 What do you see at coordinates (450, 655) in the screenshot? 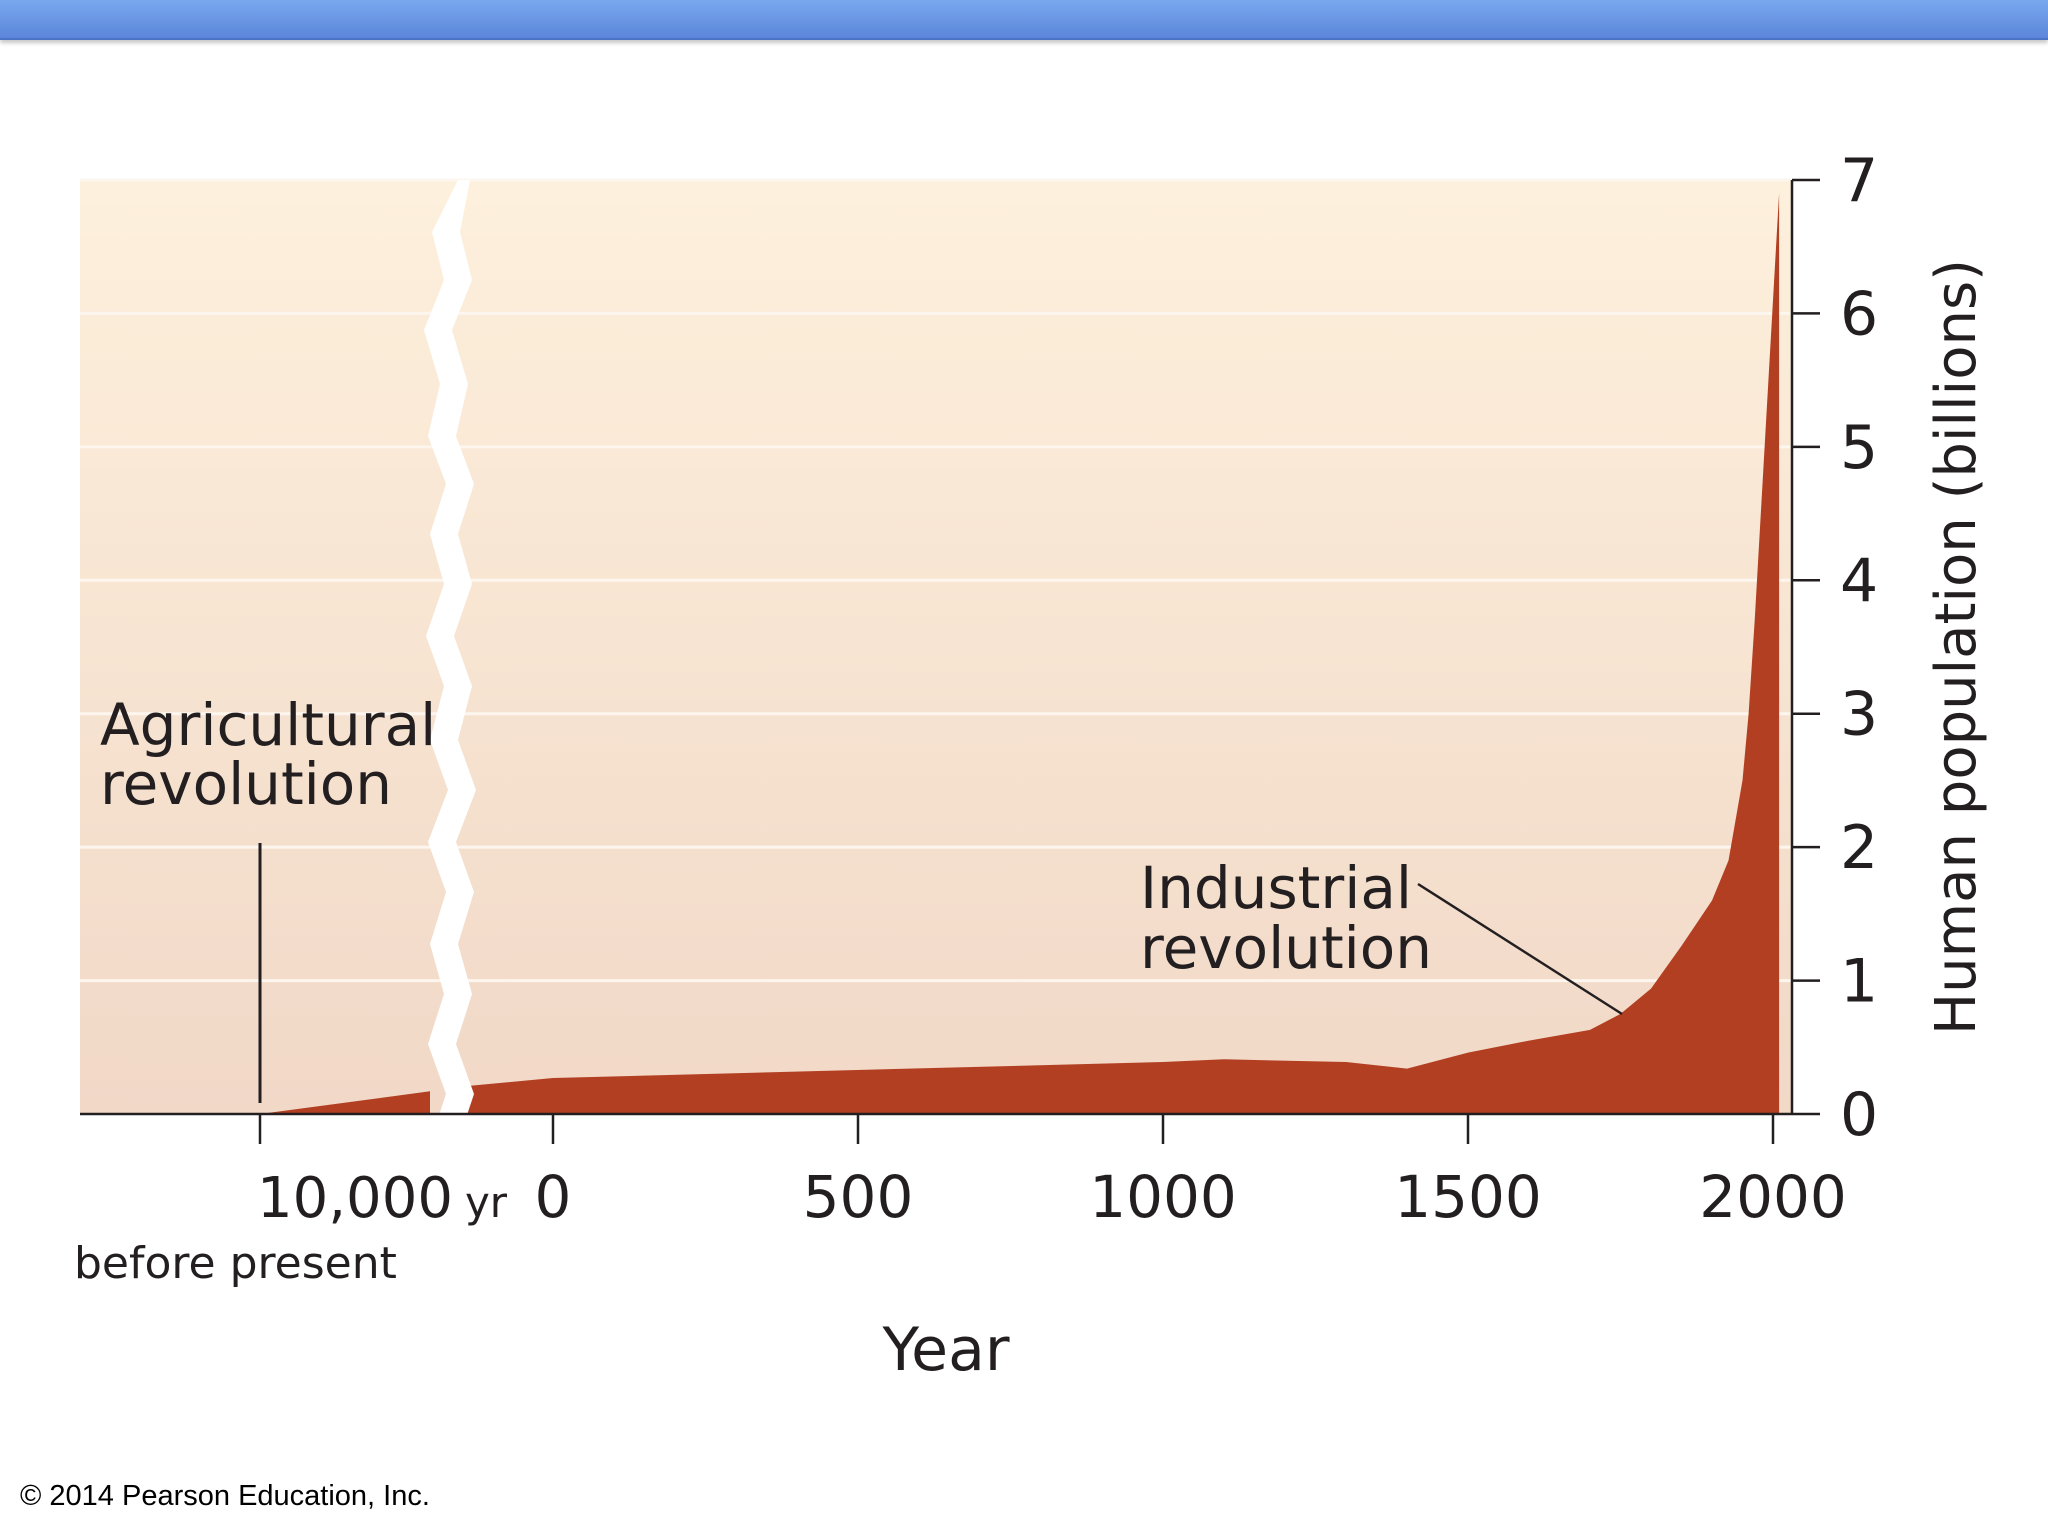
I see `axis-break` at bounding box center [450, 655].